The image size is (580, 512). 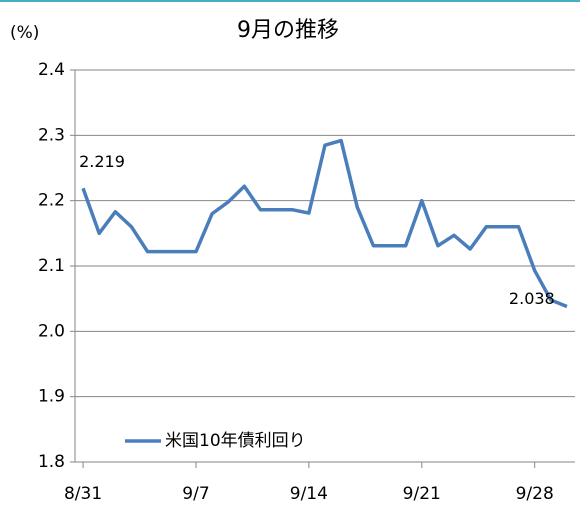 I want to click on data-label: 2.219, so click(x=102, y=161).